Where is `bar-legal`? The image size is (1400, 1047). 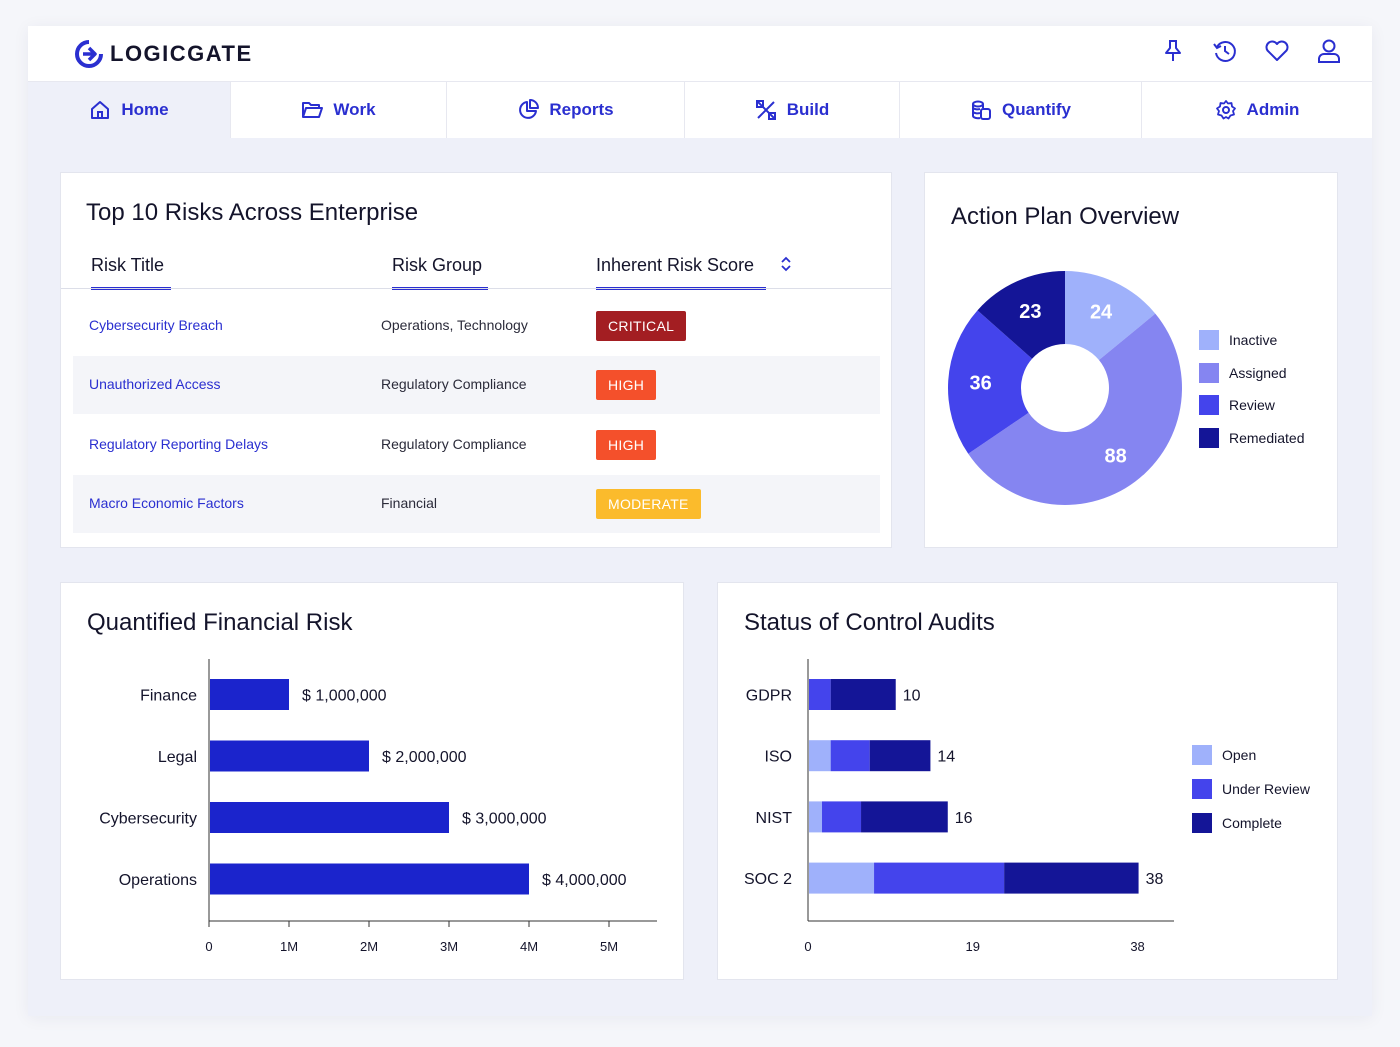
bar-legal is located at coordinates (289, 756).